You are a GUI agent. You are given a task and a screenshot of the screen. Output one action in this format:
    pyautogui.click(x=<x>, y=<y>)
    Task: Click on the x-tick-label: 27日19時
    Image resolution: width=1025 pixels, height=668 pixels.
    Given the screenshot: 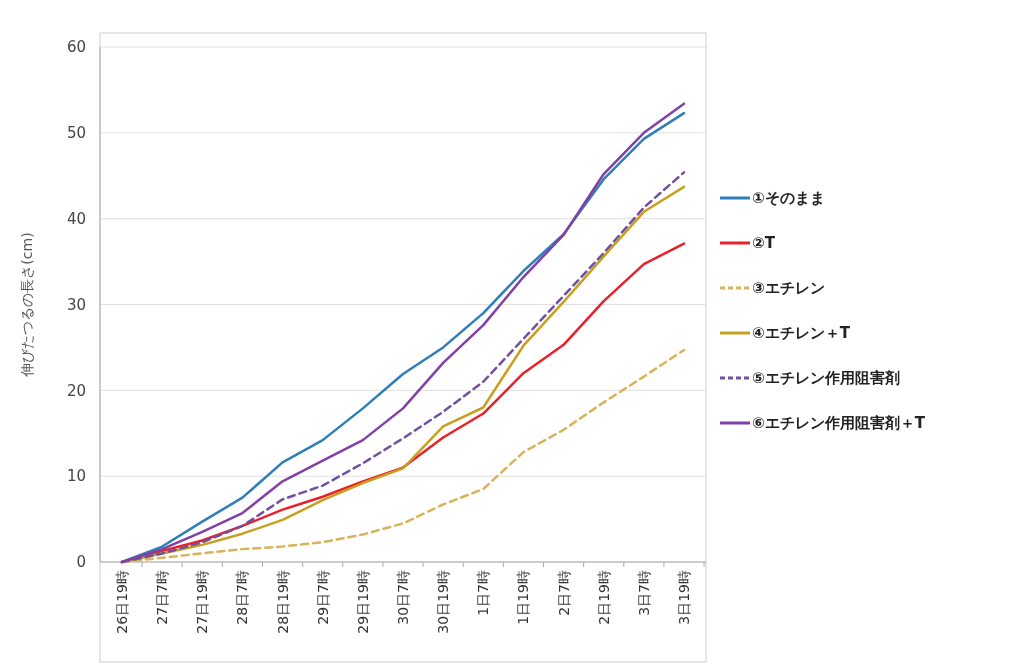 What is the action you would take?
    pyautogui.click(x=202, y=602)
    